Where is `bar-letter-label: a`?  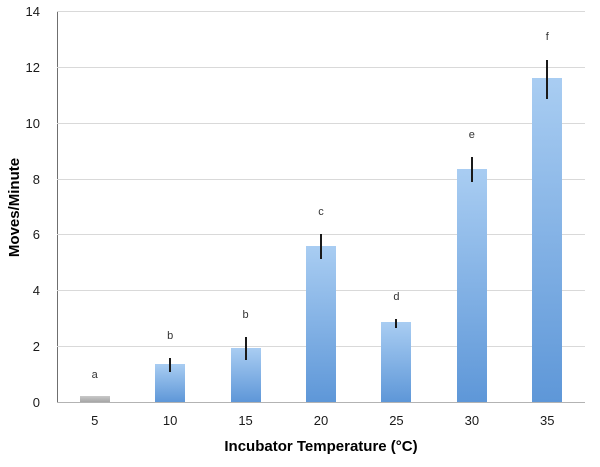
bar-letter-label: a is located at coordinates (94, 375).